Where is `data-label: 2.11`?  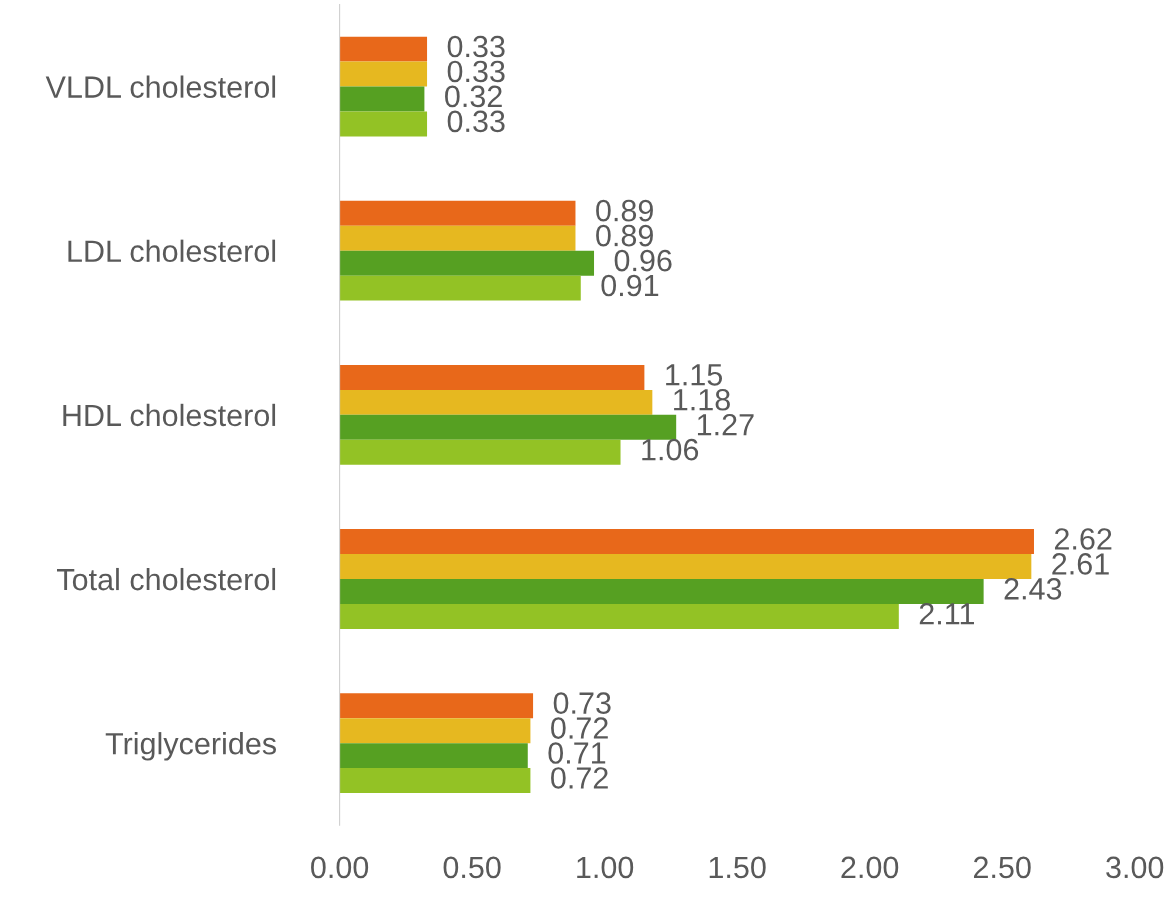
data-label: 2.11 is located at coordinates (946, 614).